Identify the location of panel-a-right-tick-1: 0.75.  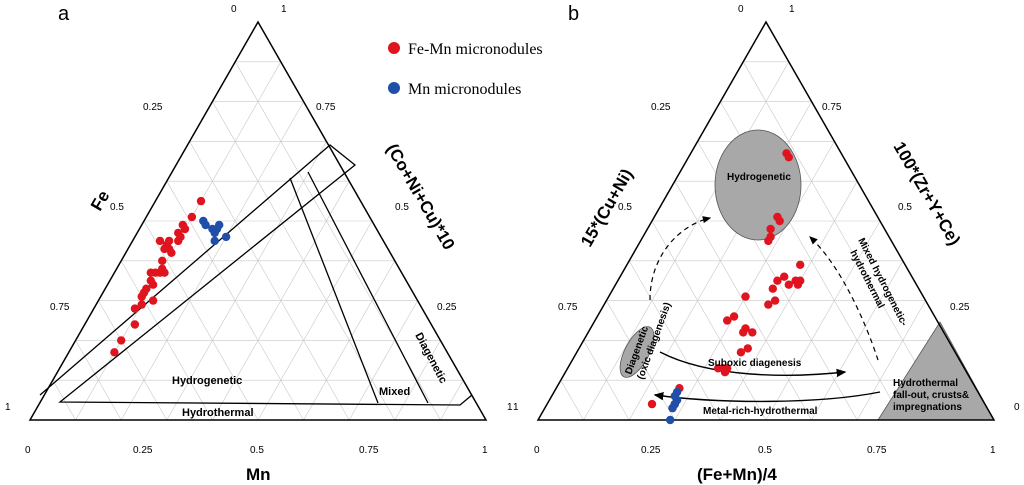
(326, 107).